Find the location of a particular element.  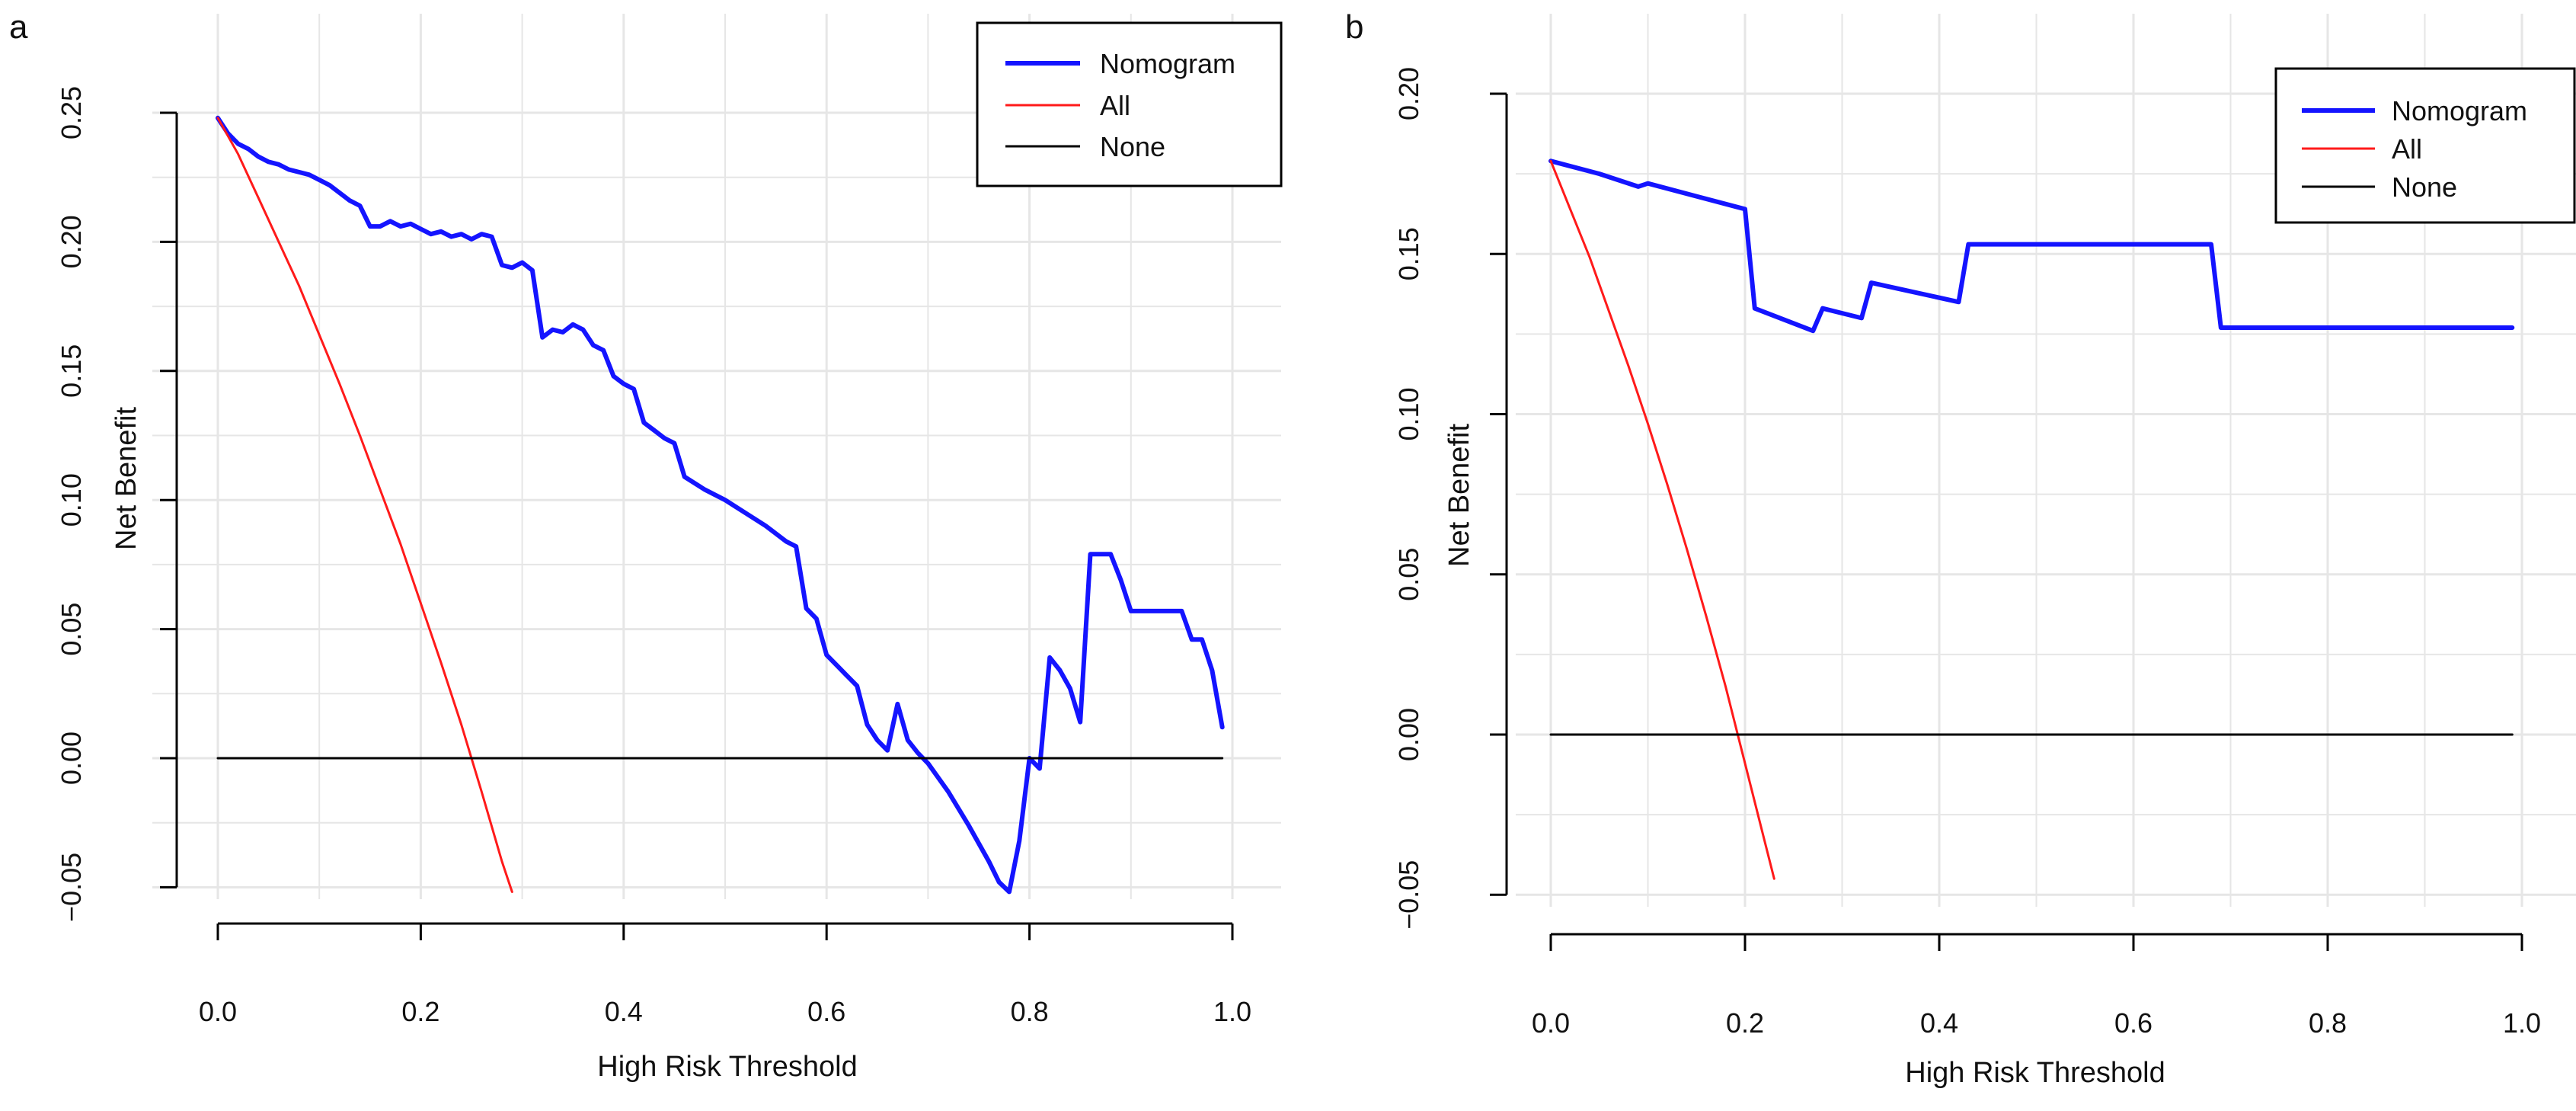

y-tick-label: 0.25 is located at coordinates (71, 112).